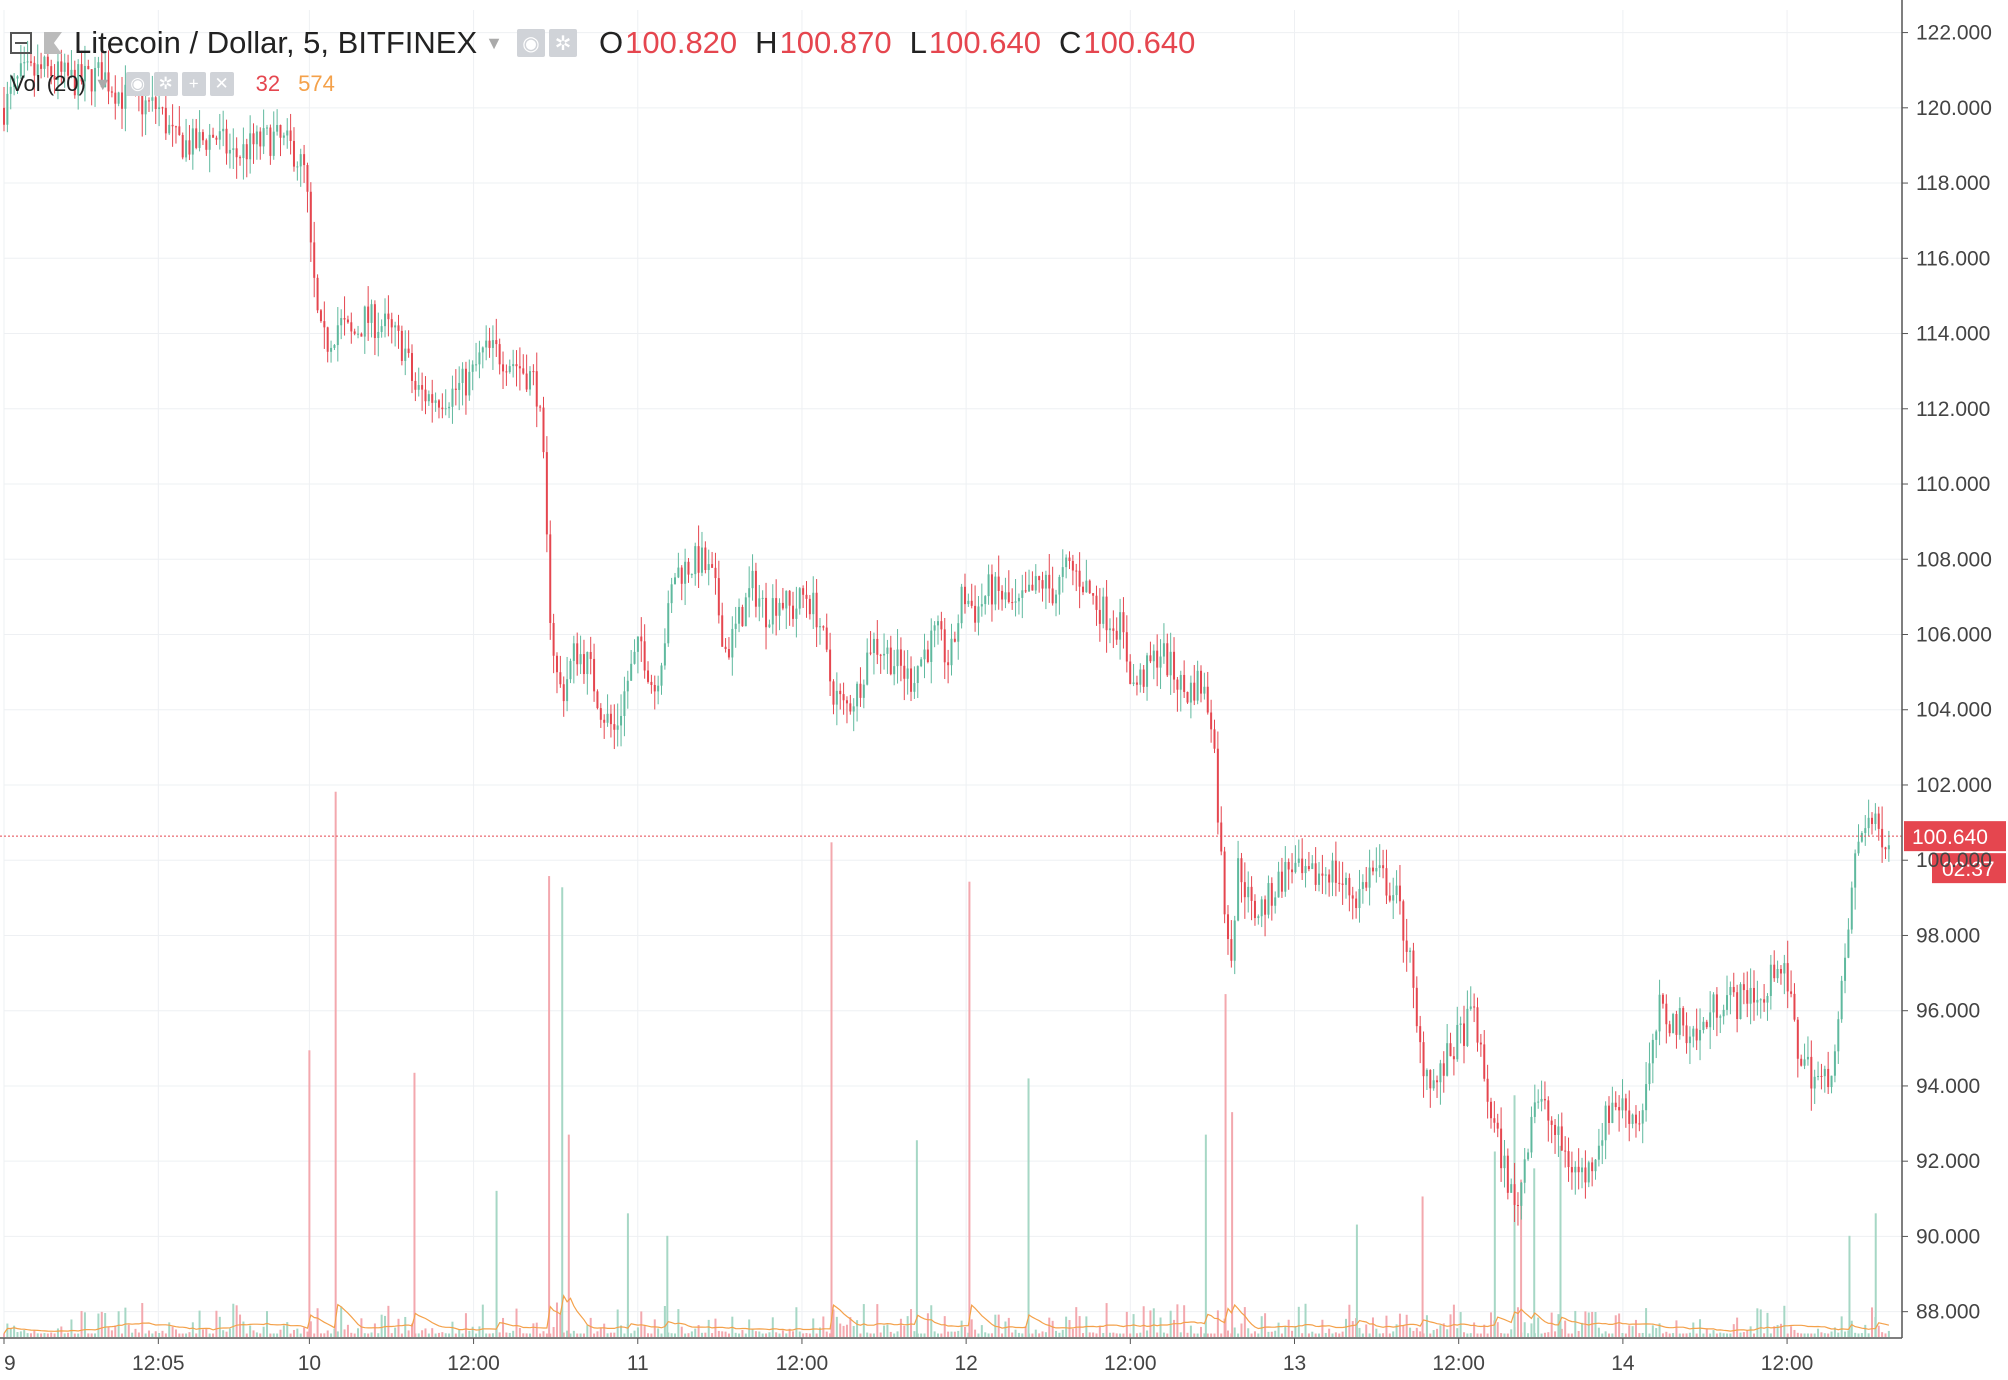 This screenshot has height=1380, width=2008. What do you see at coordinates (21, 43) in the screenshot?
I see `collapse-icon` at bounding box center [21, 43].